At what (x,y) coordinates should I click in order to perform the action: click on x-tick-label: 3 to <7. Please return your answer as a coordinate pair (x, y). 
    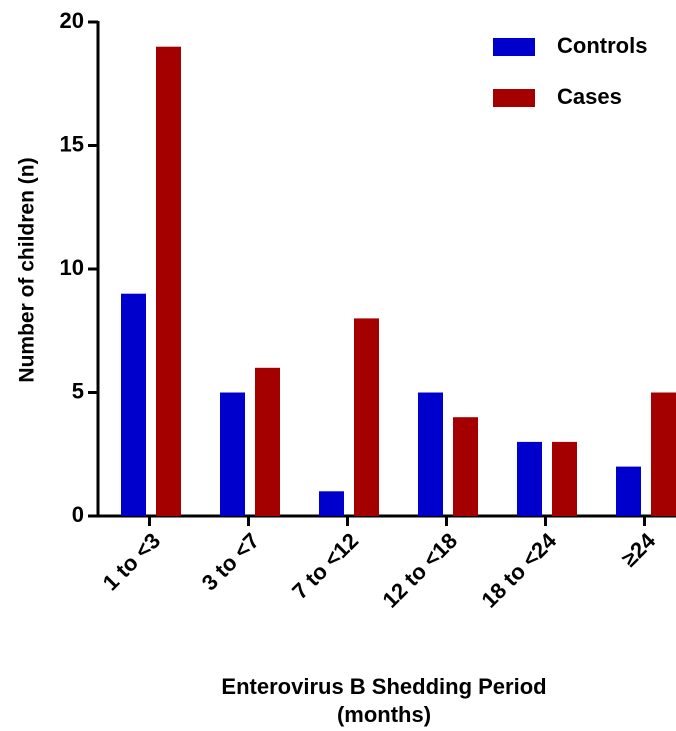
    Looking at the image, I should click on (230, 561).